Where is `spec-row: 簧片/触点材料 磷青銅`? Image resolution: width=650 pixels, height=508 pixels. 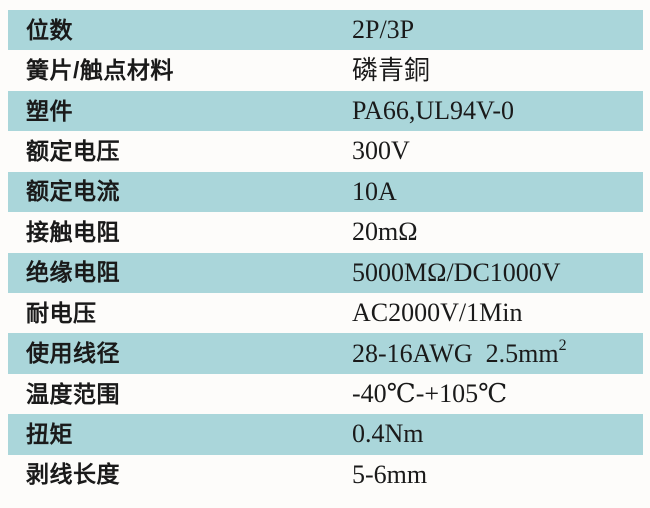 spec-row: 簧片/触点材料 磷青銅 is located at coordinates (325, 70).